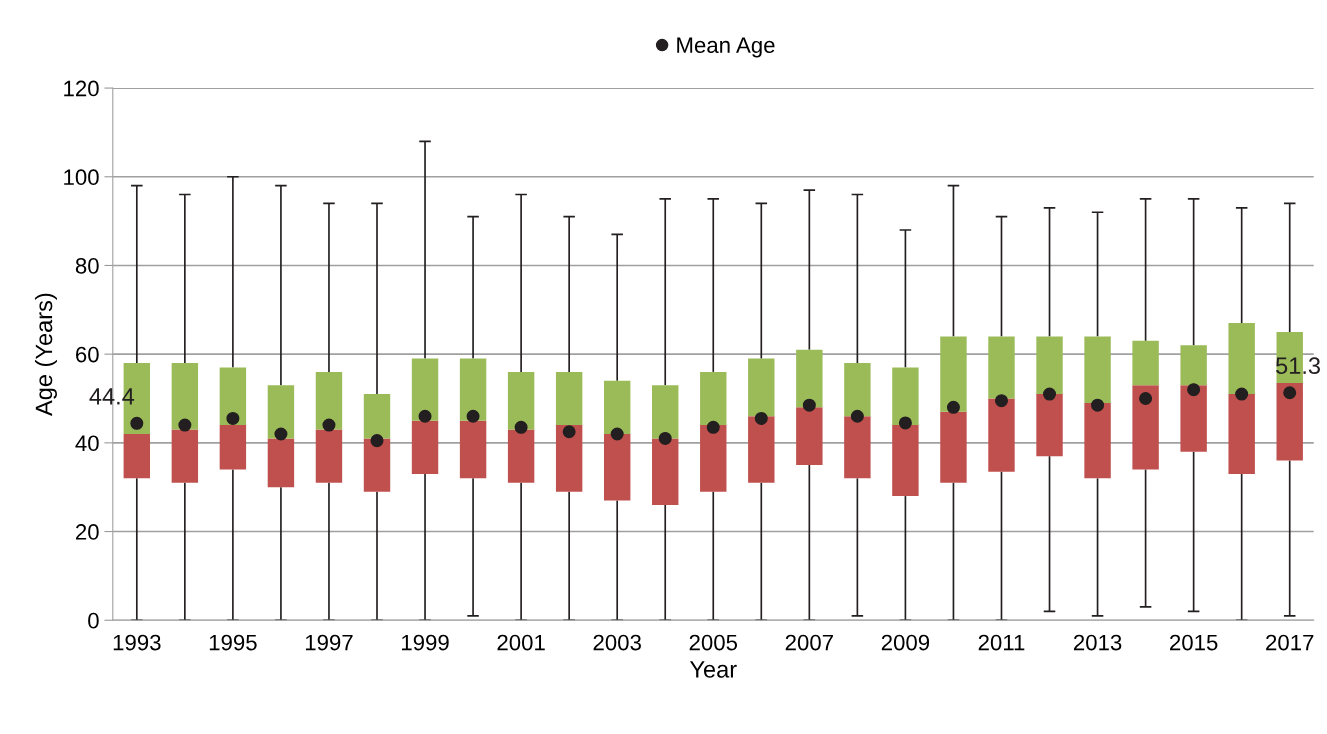 The height and width of the screenshot is (734, 1327). I want to click on x-tick-label: 2017, so click(1290, 642).